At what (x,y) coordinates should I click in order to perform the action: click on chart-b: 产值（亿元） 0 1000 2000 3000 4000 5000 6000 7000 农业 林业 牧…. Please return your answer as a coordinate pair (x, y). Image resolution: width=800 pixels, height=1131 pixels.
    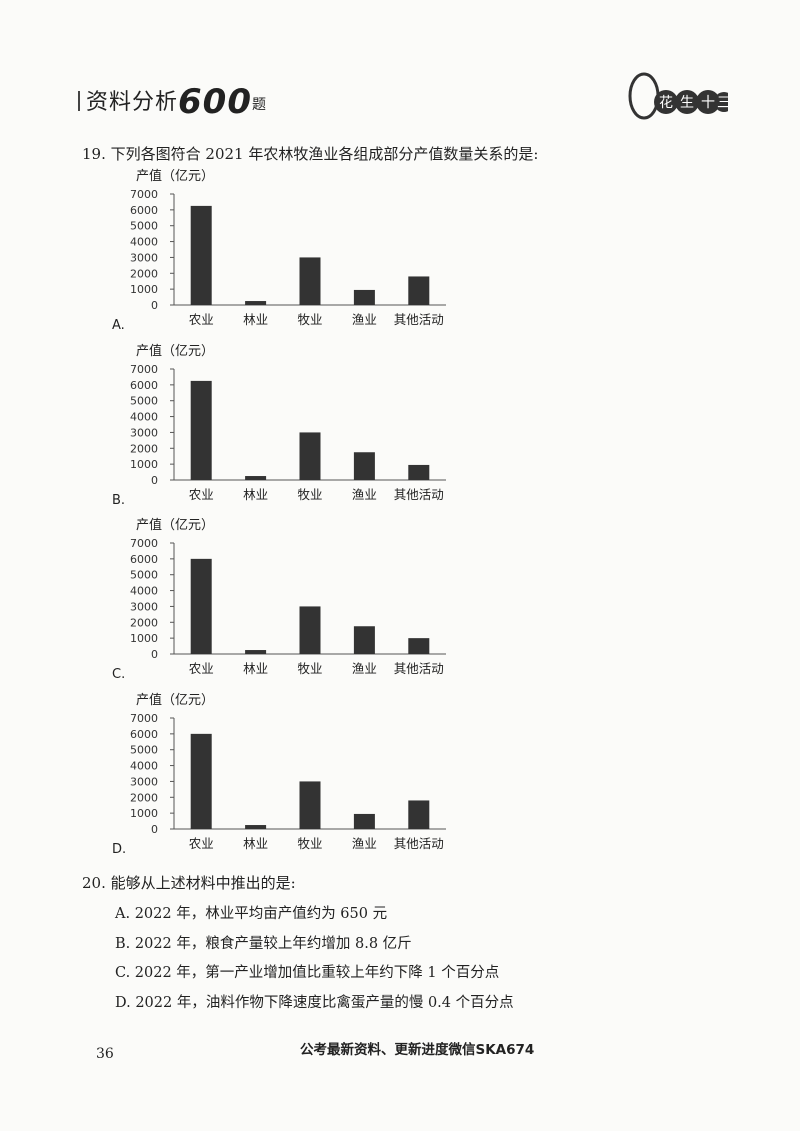
    Looking at the image, I should click on (280, 428).